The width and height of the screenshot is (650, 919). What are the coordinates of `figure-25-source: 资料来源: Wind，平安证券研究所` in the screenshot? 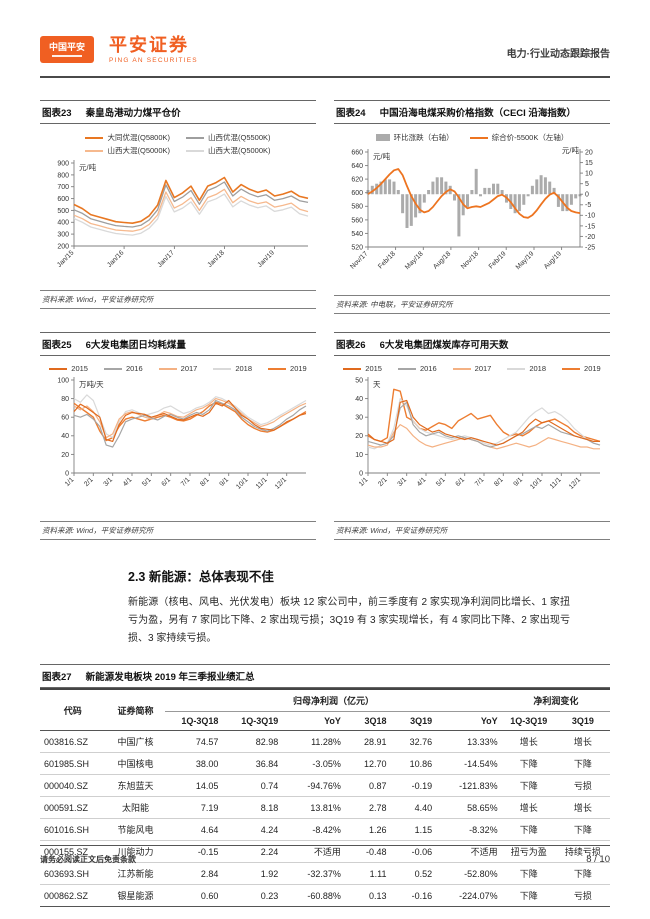 It's located at (178, 530).